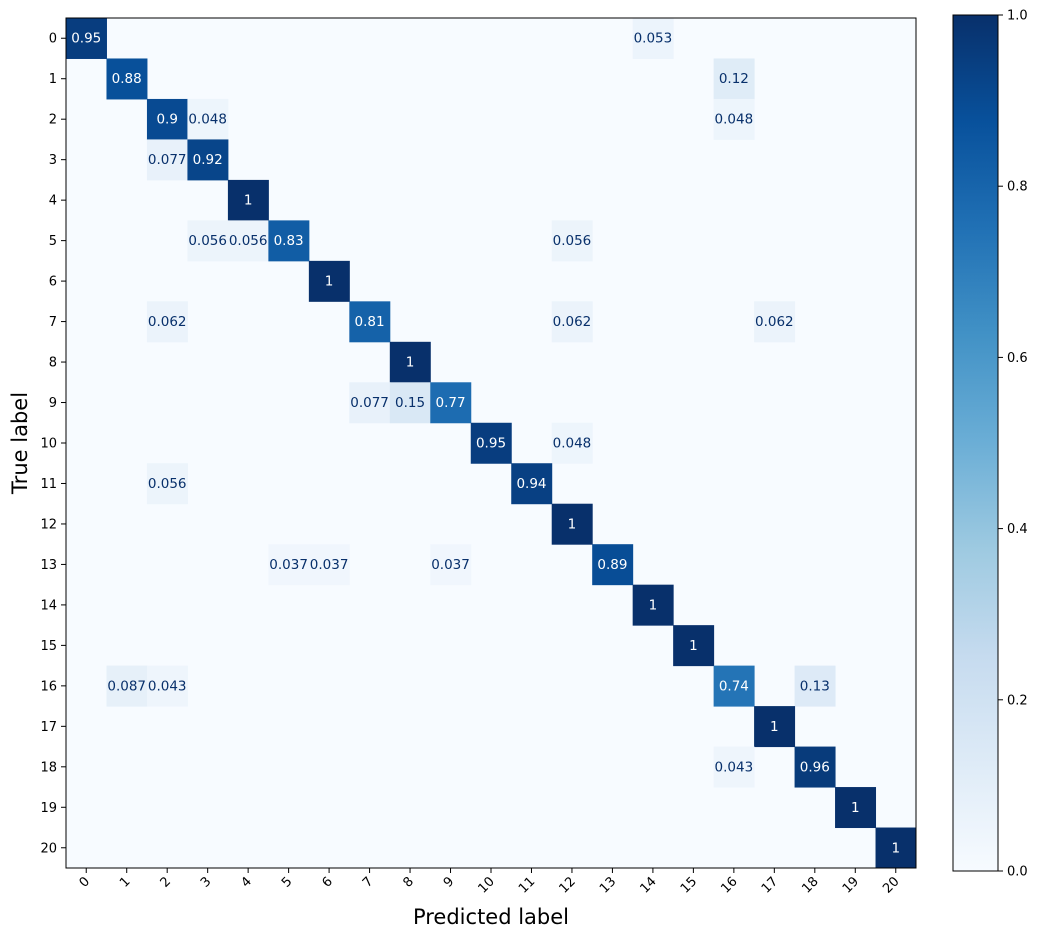 This screenshot has width=1037, height=939. Describe the element at coordinates (327, 882) in the screenshot. I see `x-tick-label: 6` at that location.